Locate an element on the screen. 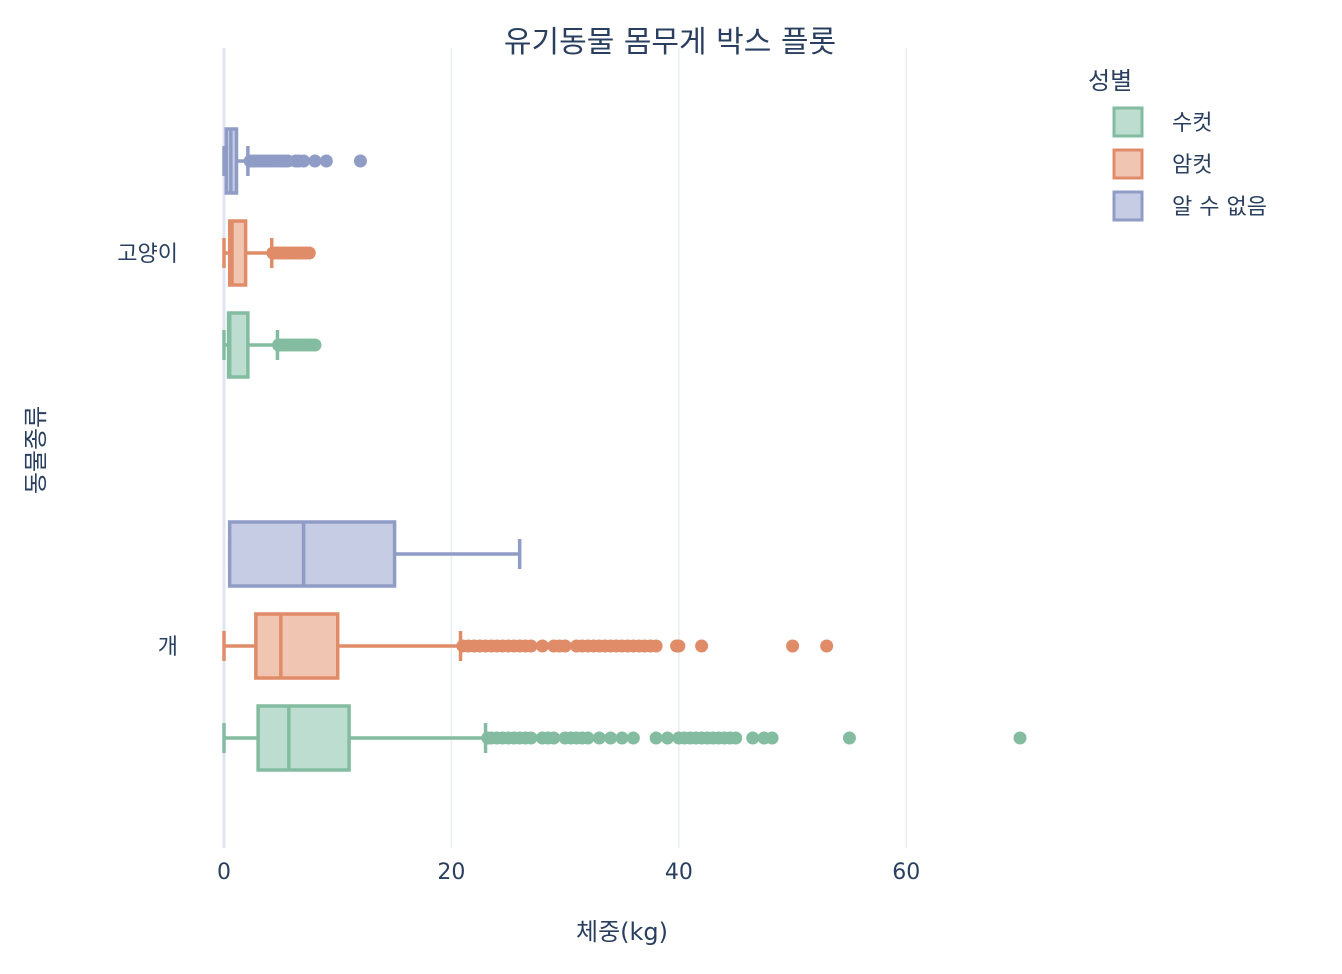 The image size is (1342, 974). x-tick-labels: 0 20 40 60 is located at coordinates (568, 872).